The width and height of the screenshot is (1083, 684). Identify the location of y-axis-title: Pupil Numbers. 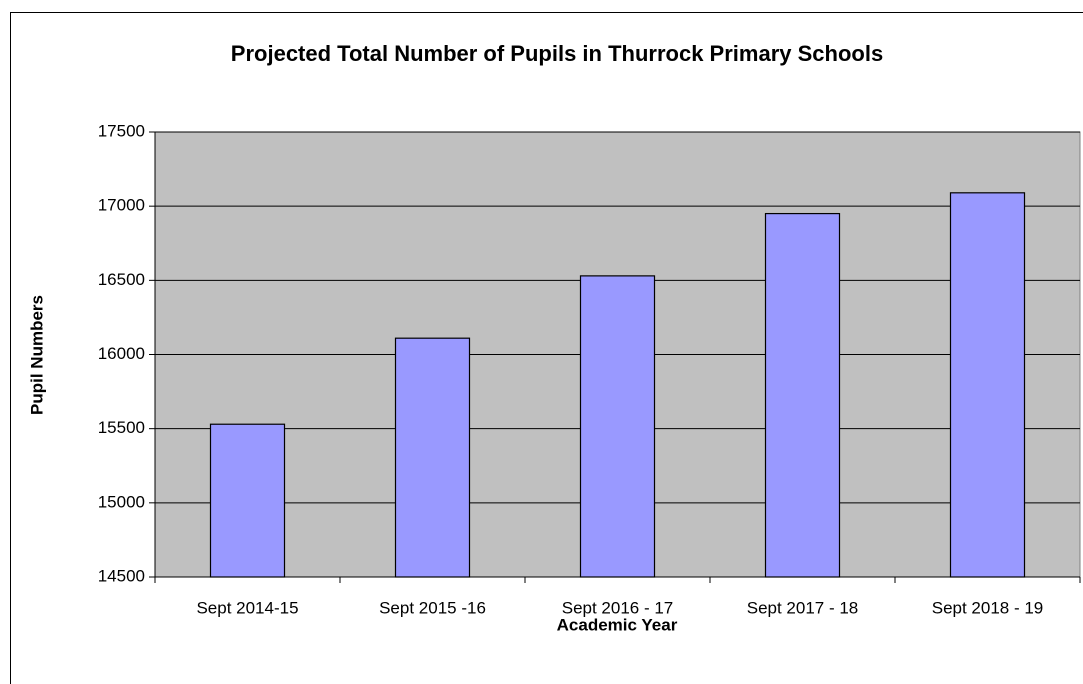
(36, 355).